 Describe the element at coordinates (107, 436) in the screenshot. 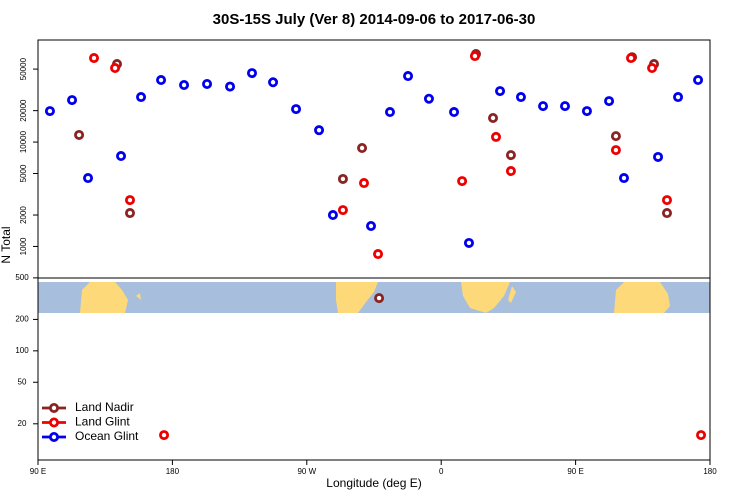

I see `legend-label: Ocean Glint` at that location.